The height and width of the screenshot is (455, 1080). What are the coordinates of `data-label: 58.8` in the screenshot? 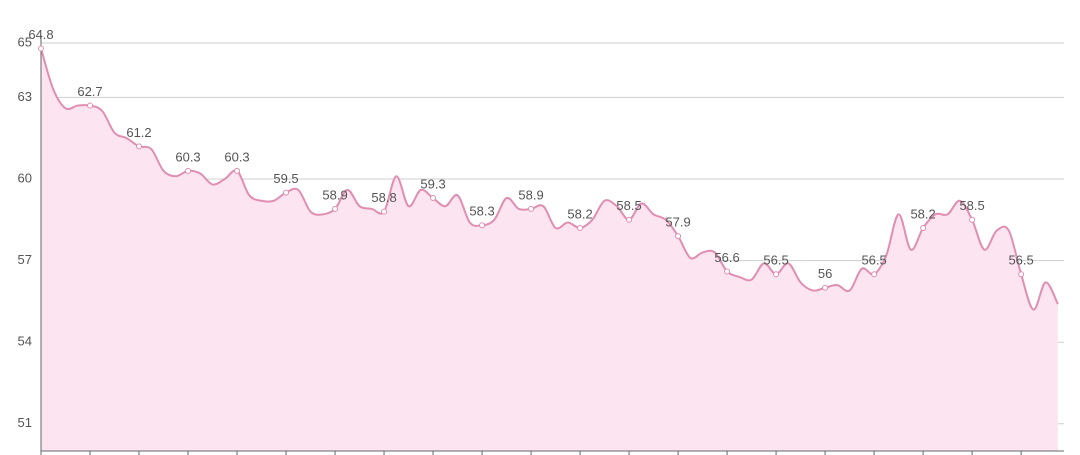 It's located at (383, 197).